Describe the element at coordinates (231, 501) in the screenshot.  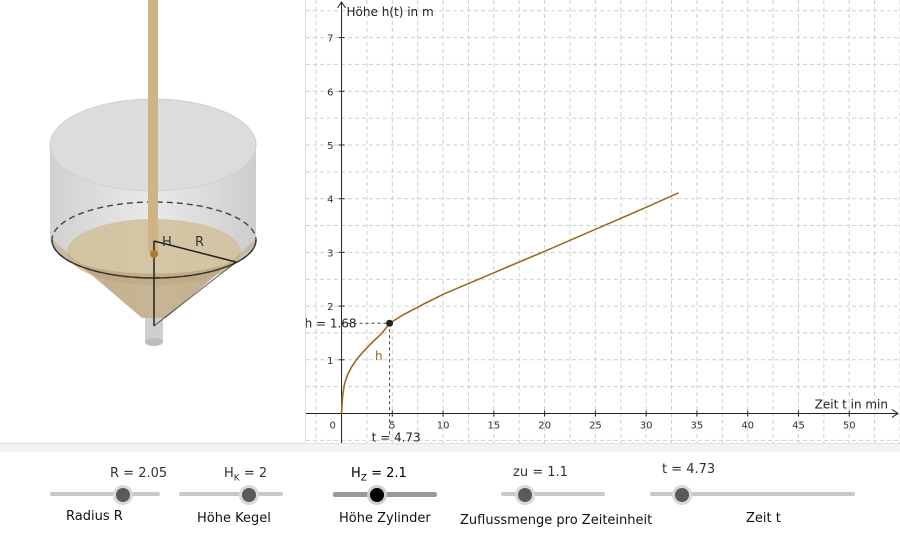
I see `slider-cone-height: HK = 2 Höhe Kegel` at that location.